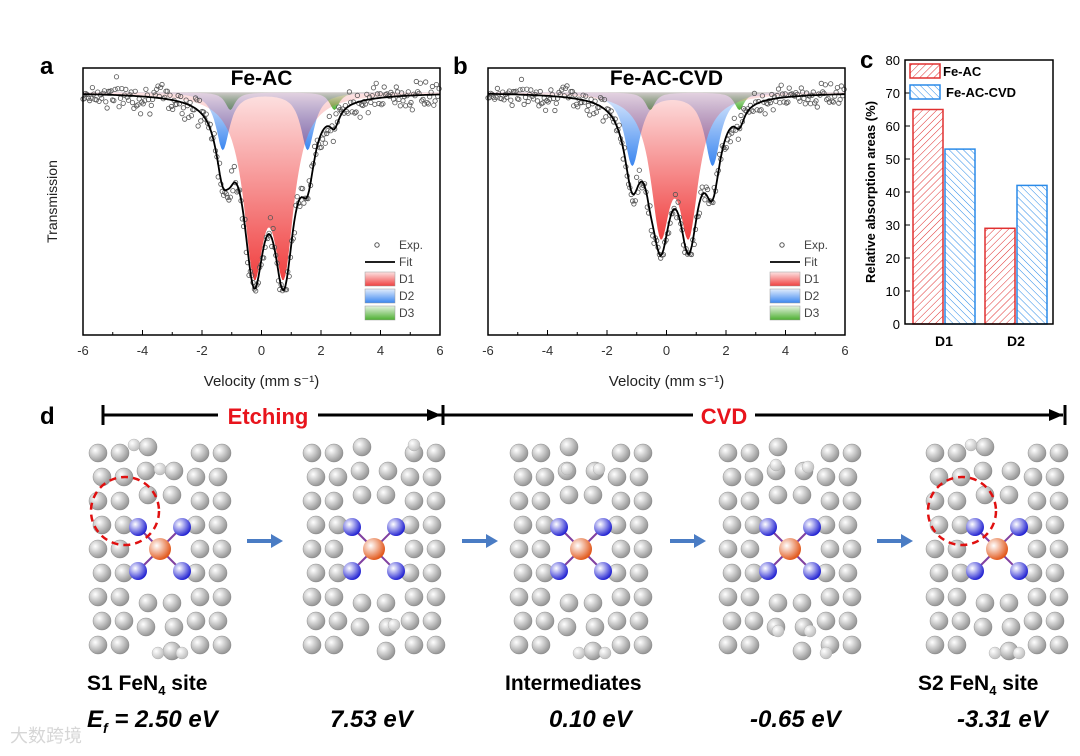  I want to click on x-tick-label: D2, so click(1016, 341).